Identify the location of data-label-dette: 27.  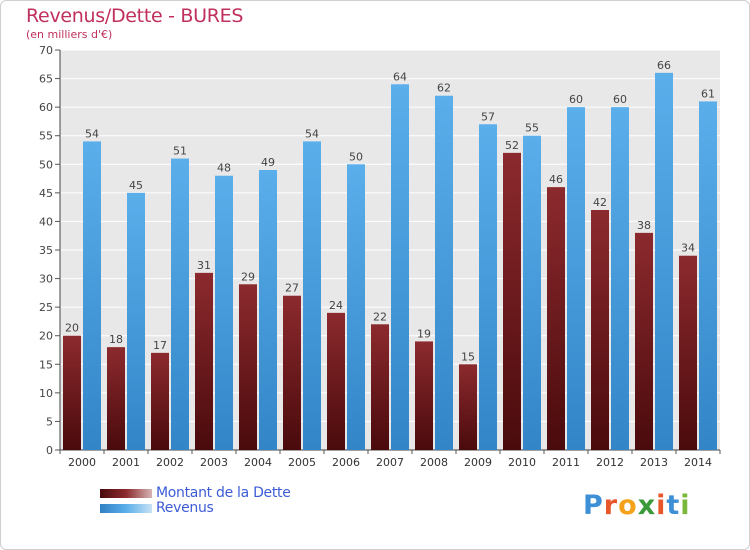
(292, 288).